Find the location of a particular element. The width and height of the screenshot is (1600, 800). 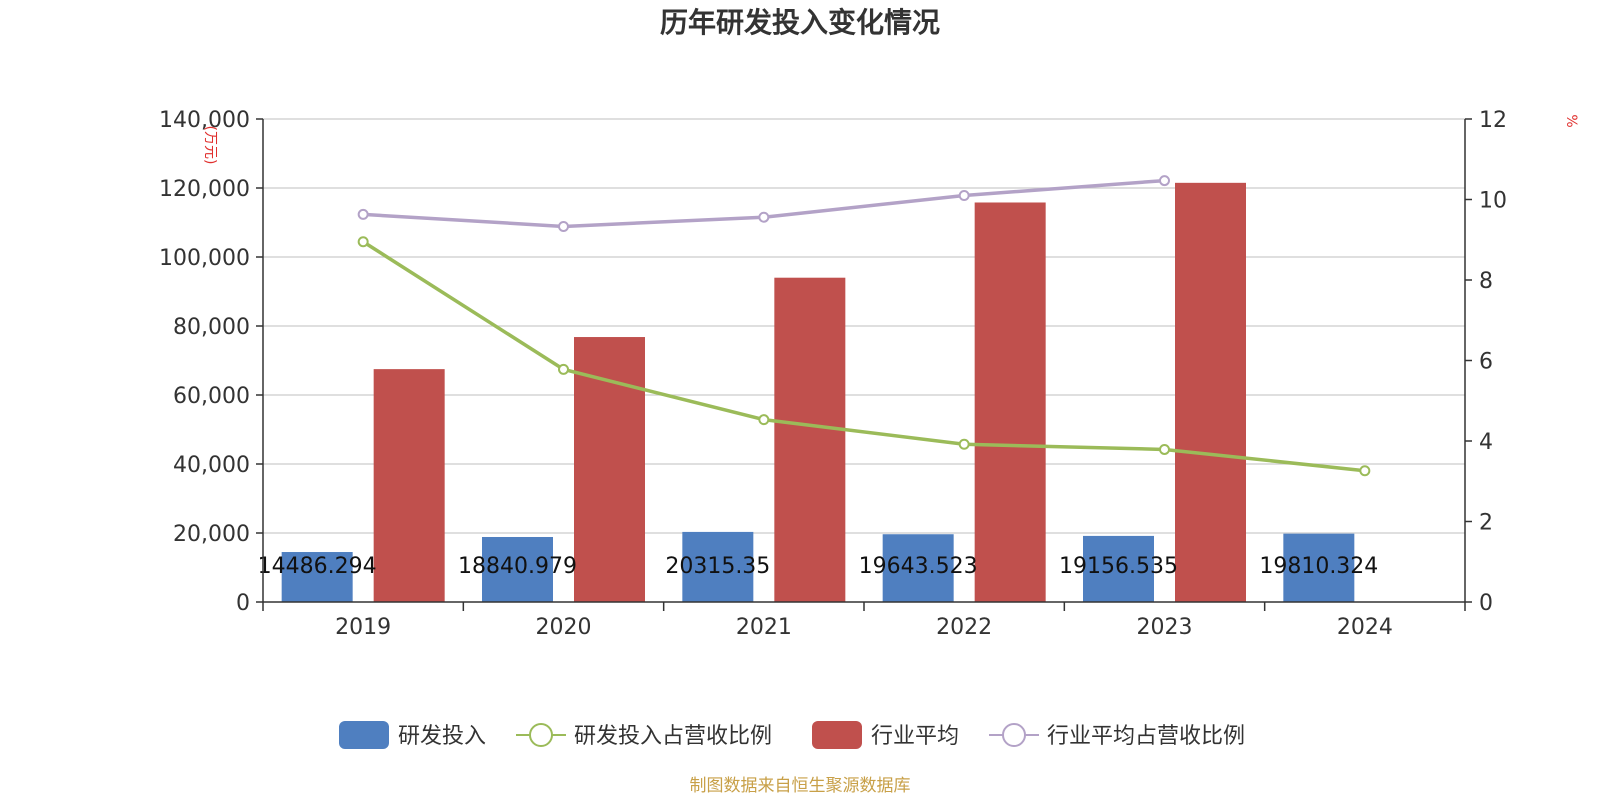

data-label-2022: 19643.523 is located at coordinates (918, 566).